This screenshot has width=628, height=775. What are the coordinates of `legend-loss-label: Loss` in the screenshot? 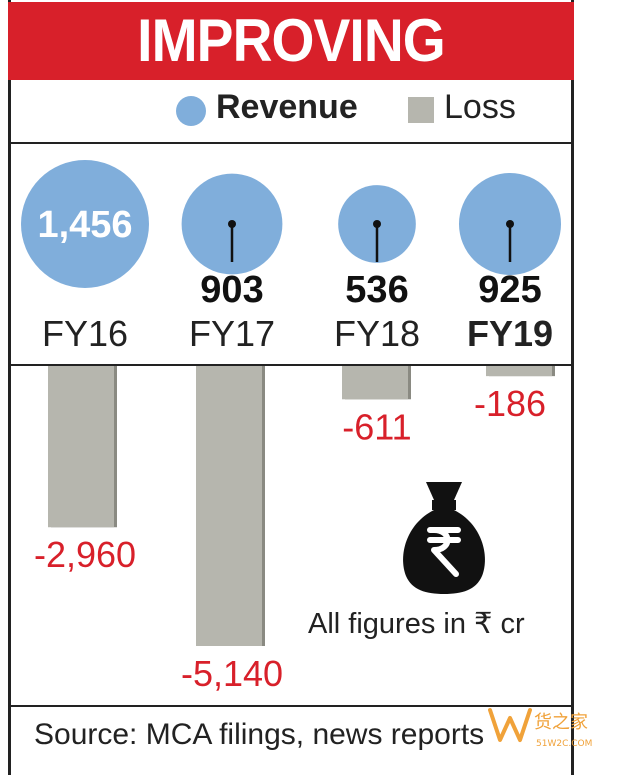 It's located at (480, 107).